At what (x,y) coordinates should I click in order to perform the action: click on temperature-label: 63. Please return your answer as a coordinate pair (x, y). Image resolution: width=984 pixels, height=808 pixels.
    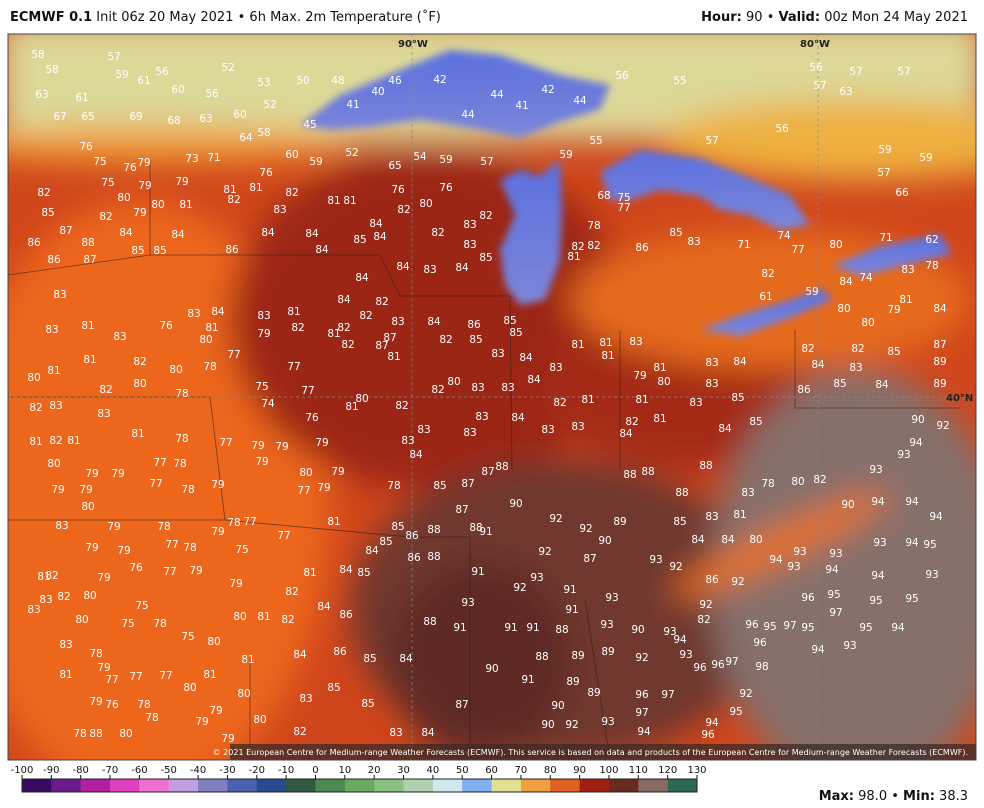
    Looking at the image, I should click on (845, 92).